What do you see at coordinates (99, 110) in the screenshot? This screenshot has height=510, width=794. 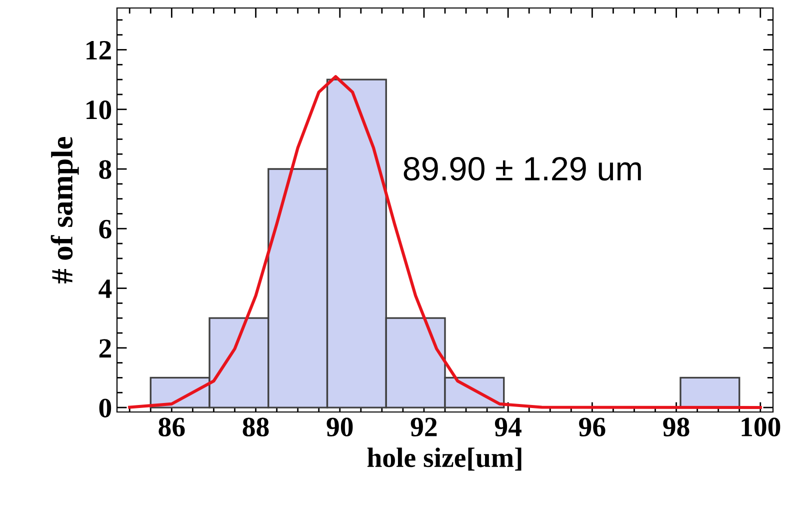 I see `y-tick-label: 10` at bounding box center [99, 110].